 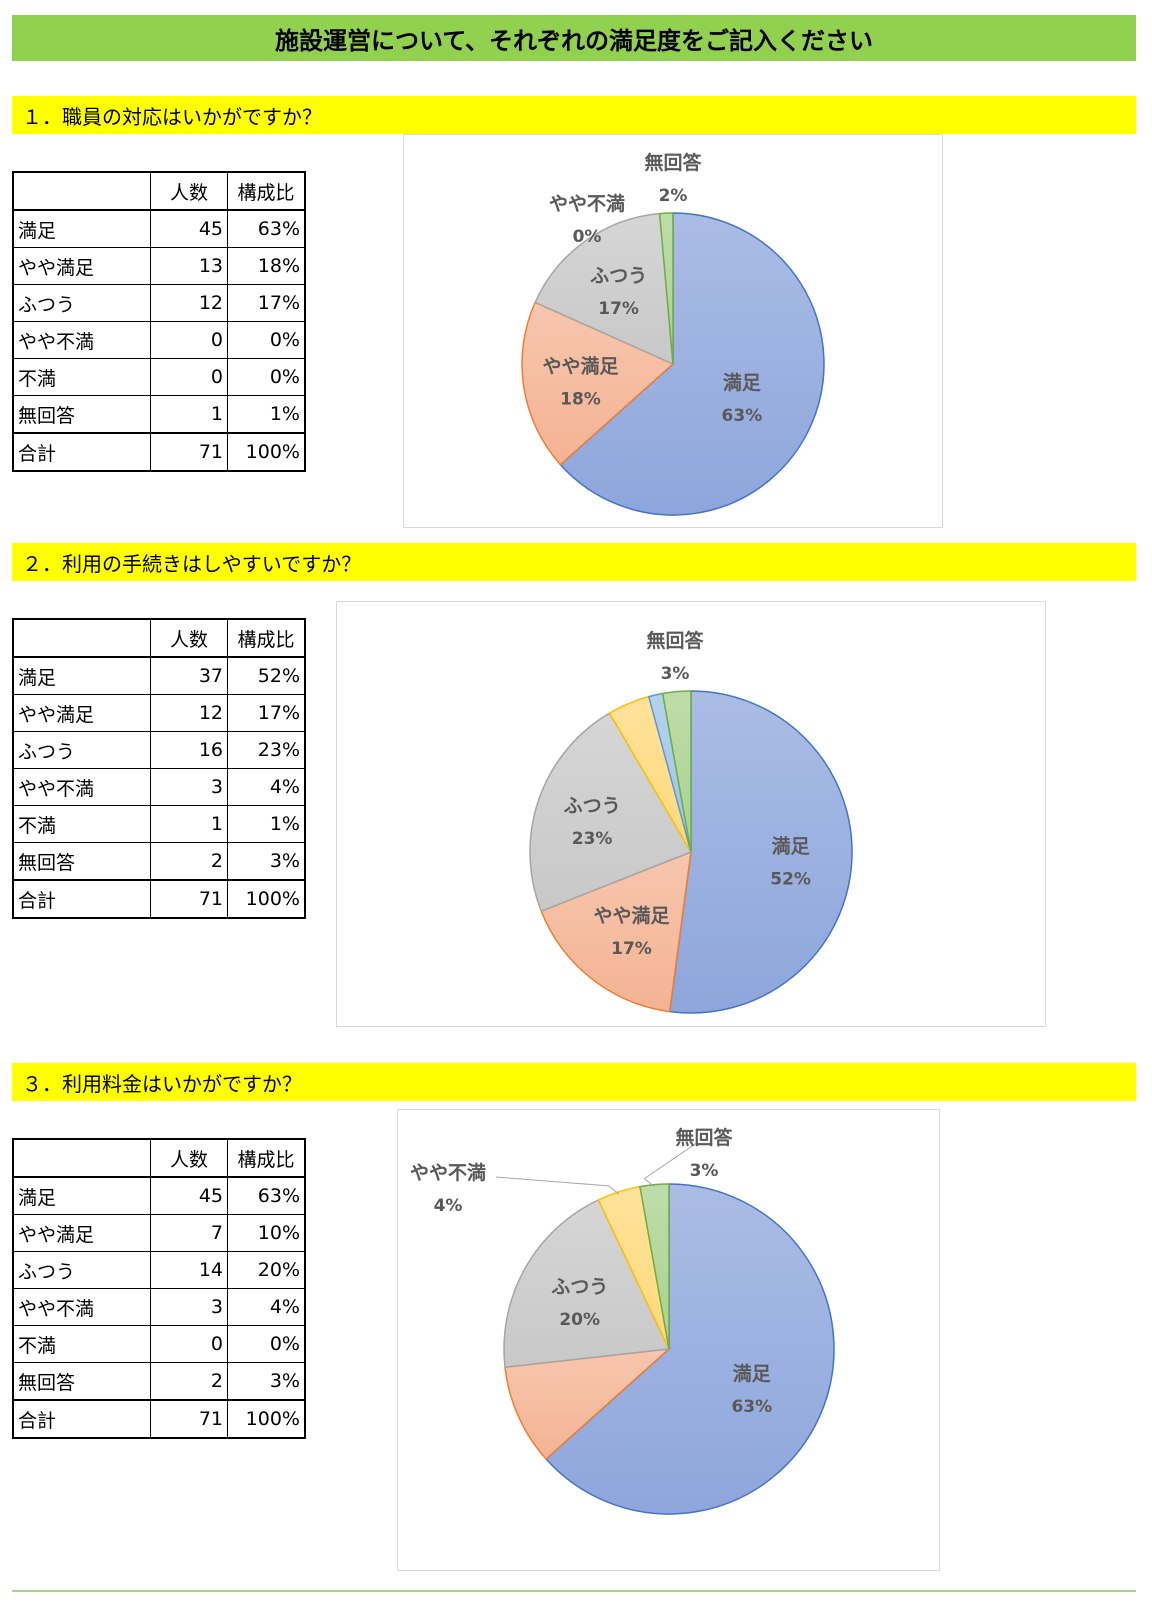 I want to click on footer-divider, so click(x=574, y=1591).